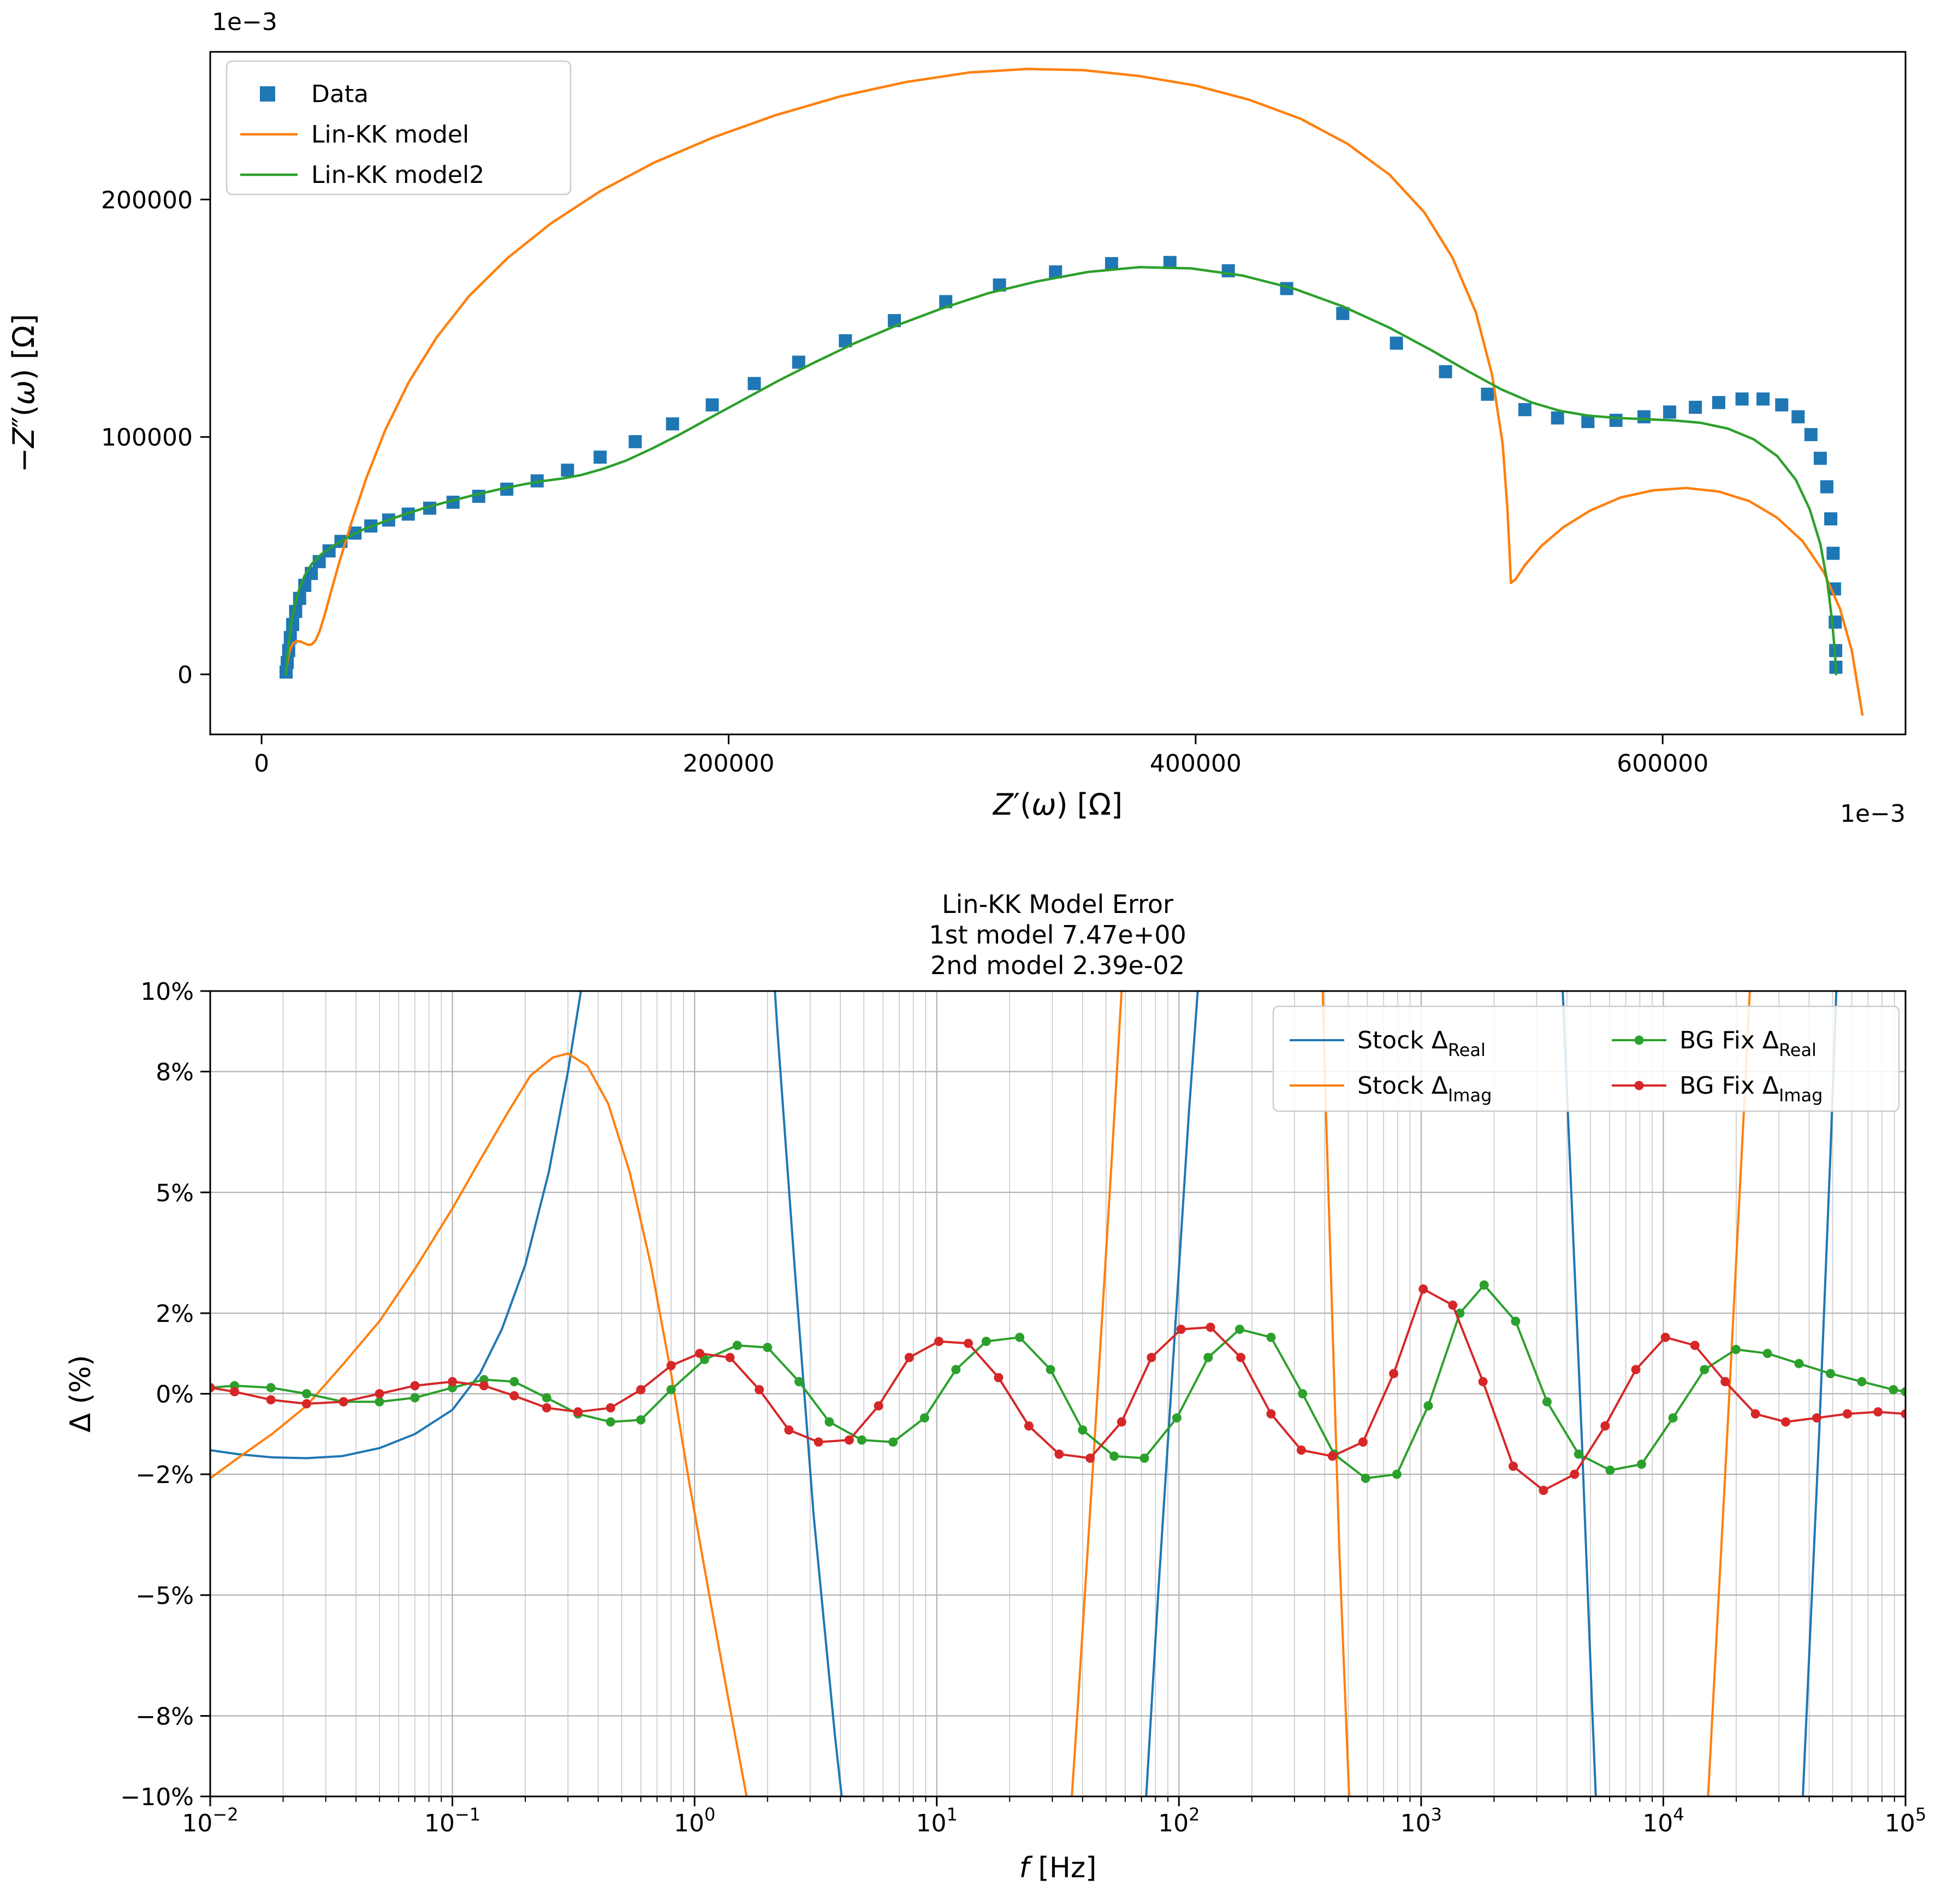 The image size is (1941, 1904). What do you see at coordinates (185, 675) in the screenshot?
I see `y-tick-label: 0` at bounding box center [185, 675].